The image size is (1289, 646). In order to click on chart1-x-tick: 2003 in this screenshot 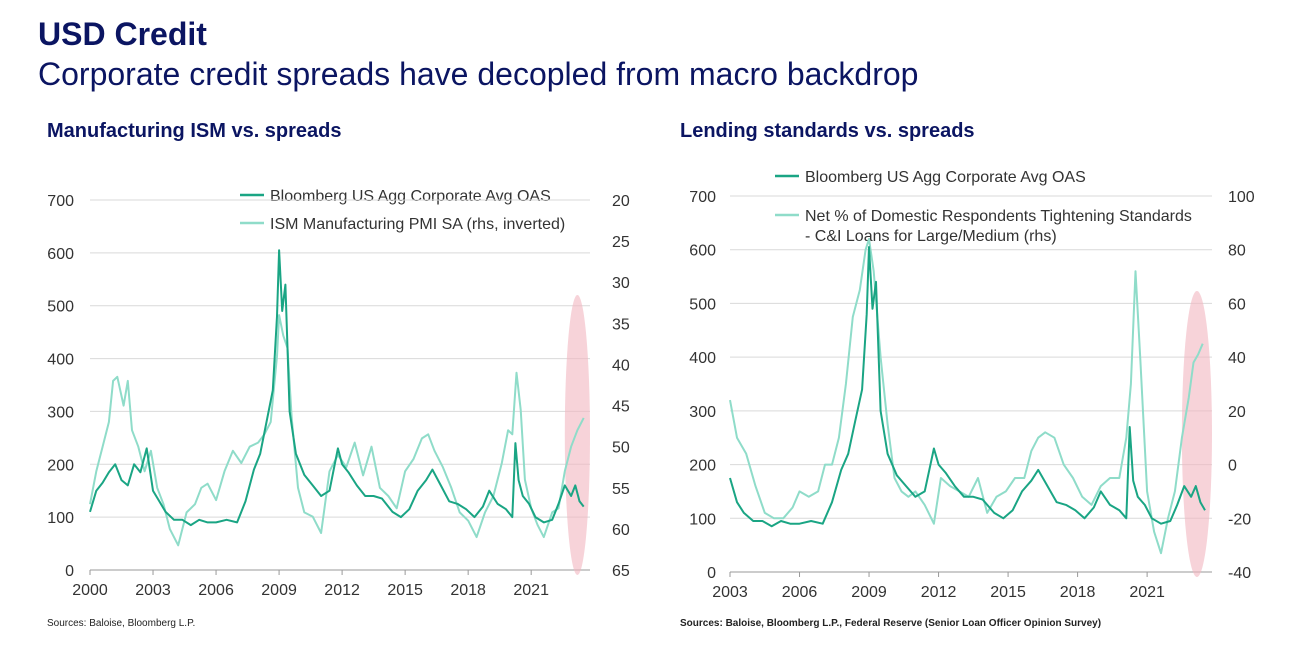, I will do `click(153, 590)`.